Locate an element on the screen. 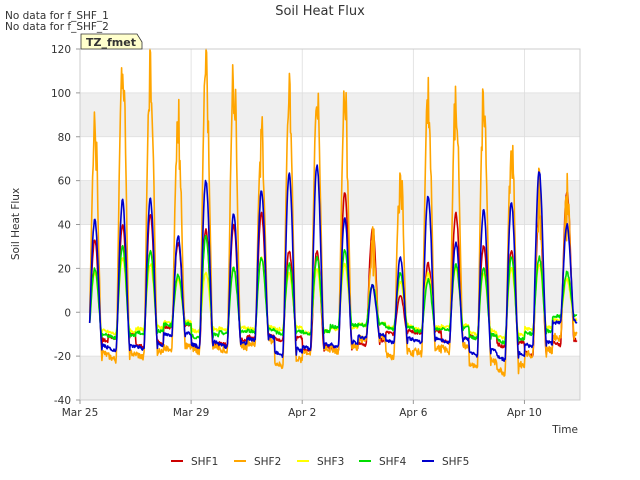 The image size is (640, 480). x-tick-label: Apr 6 is located at coordinates (413, 413).